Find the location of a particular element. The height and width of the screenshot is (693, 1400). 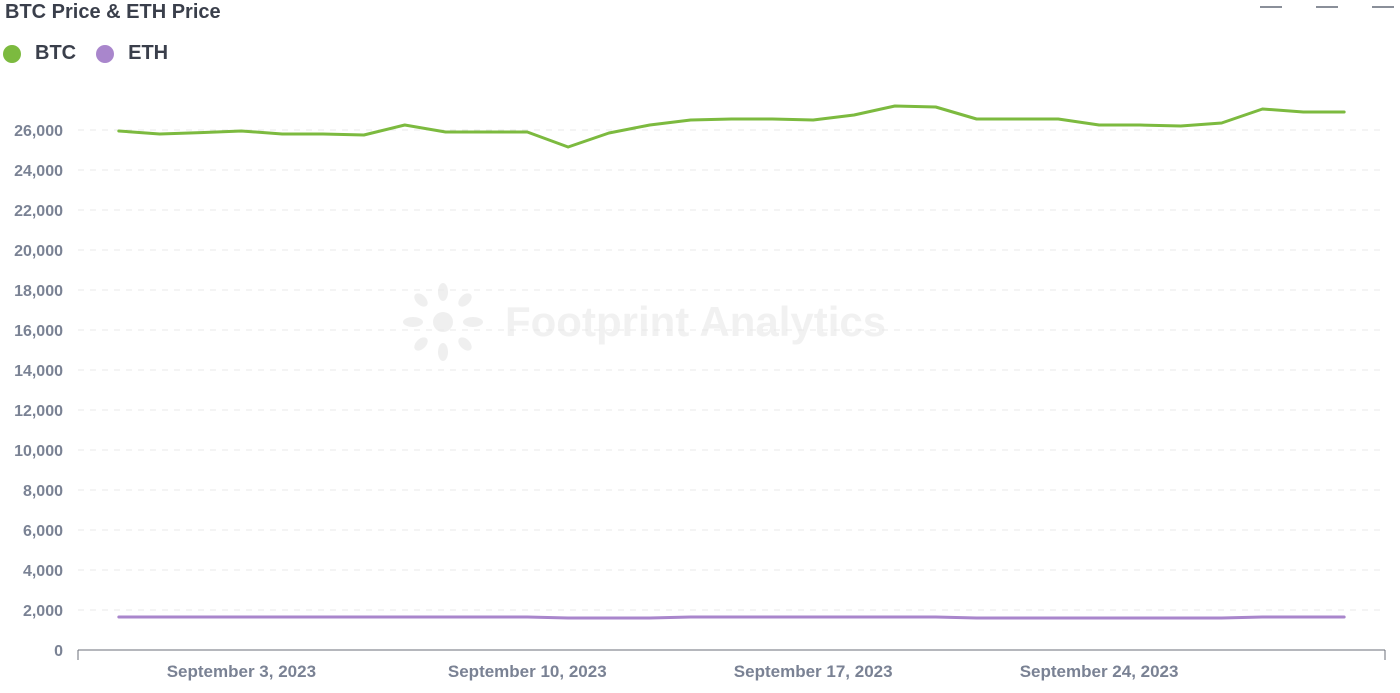

watermark-text: Footprint Analytics is located at coordinates (696, 321).